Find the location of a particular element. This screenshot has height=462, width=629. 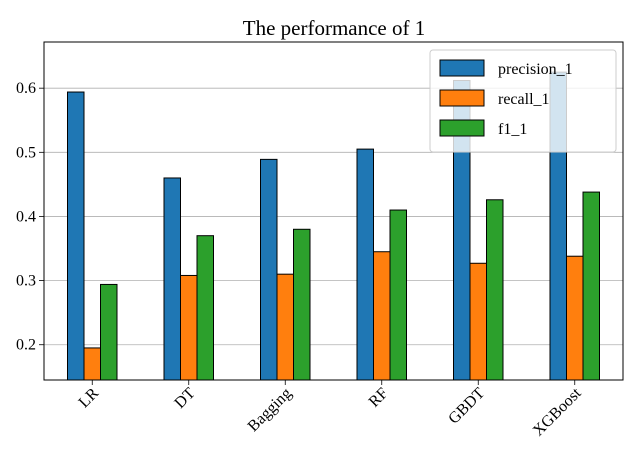

legend-label: recall_1 is located at coordinates (524, 99).